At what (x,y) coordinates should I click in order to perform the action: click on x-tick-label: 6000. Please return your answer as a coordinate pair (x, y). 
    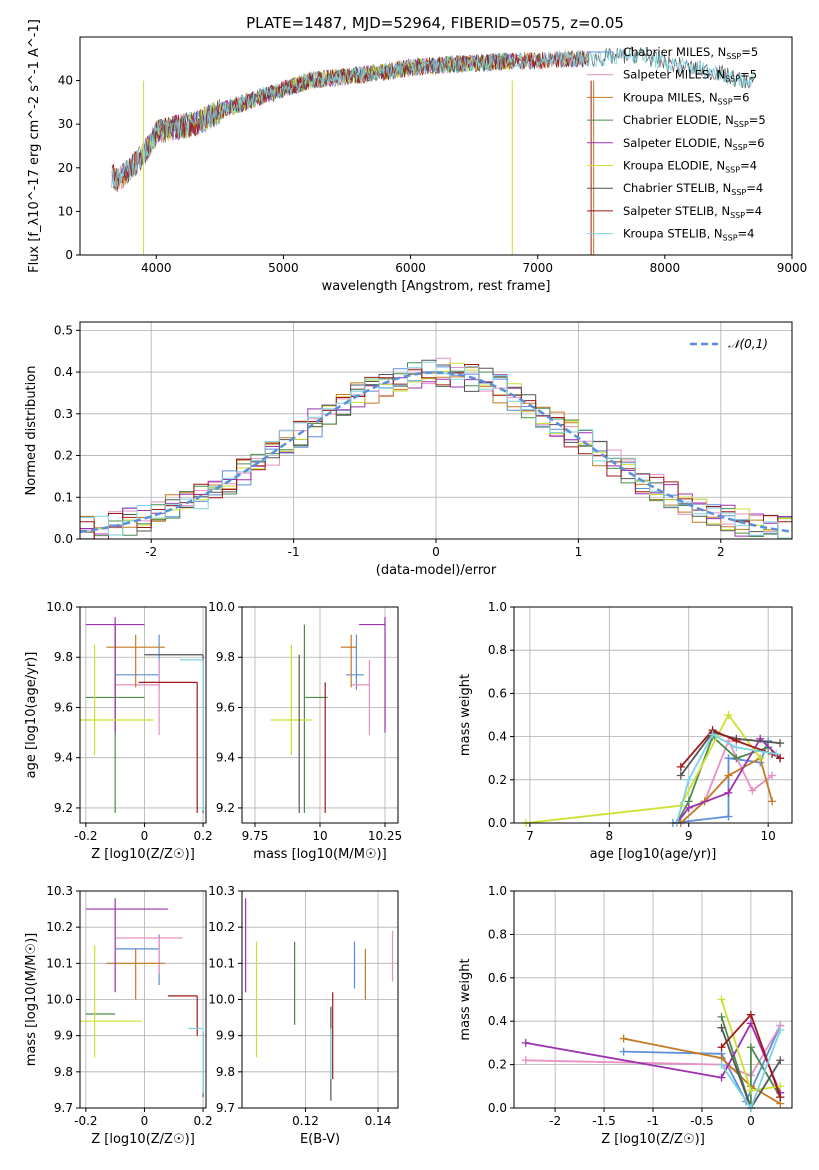
    Looking at the image, I should click on (410, 268).